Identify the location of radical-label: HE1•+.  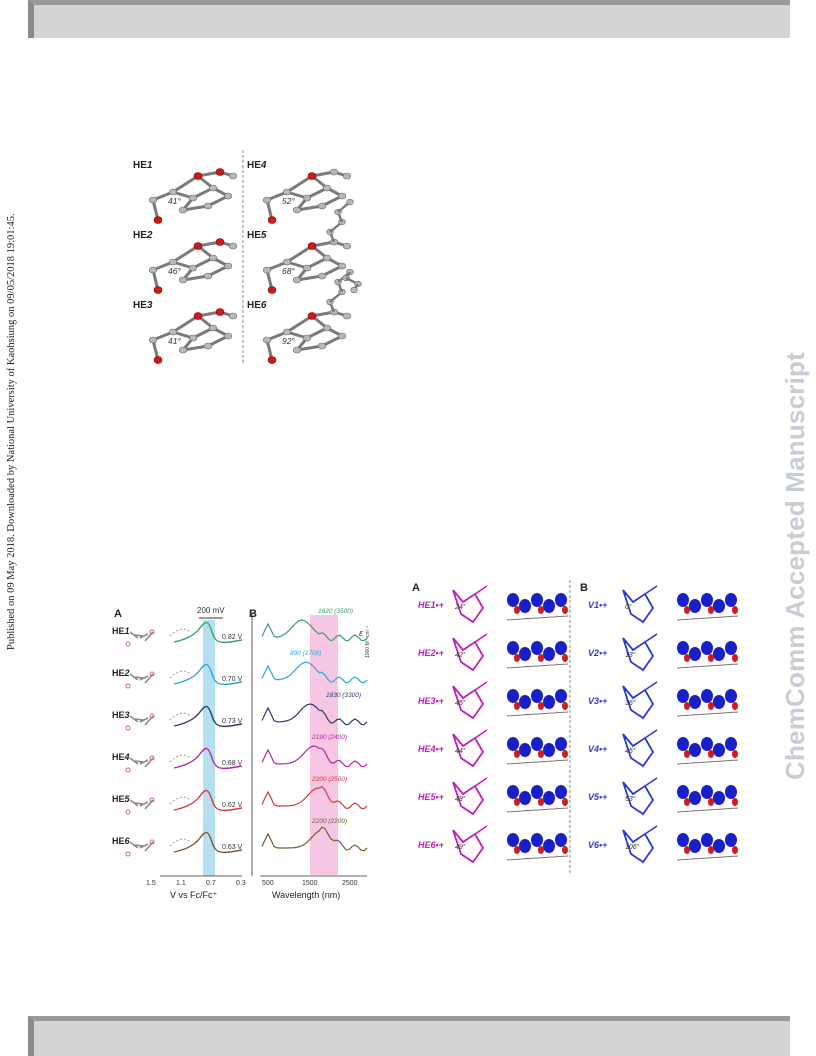
(431, 605).